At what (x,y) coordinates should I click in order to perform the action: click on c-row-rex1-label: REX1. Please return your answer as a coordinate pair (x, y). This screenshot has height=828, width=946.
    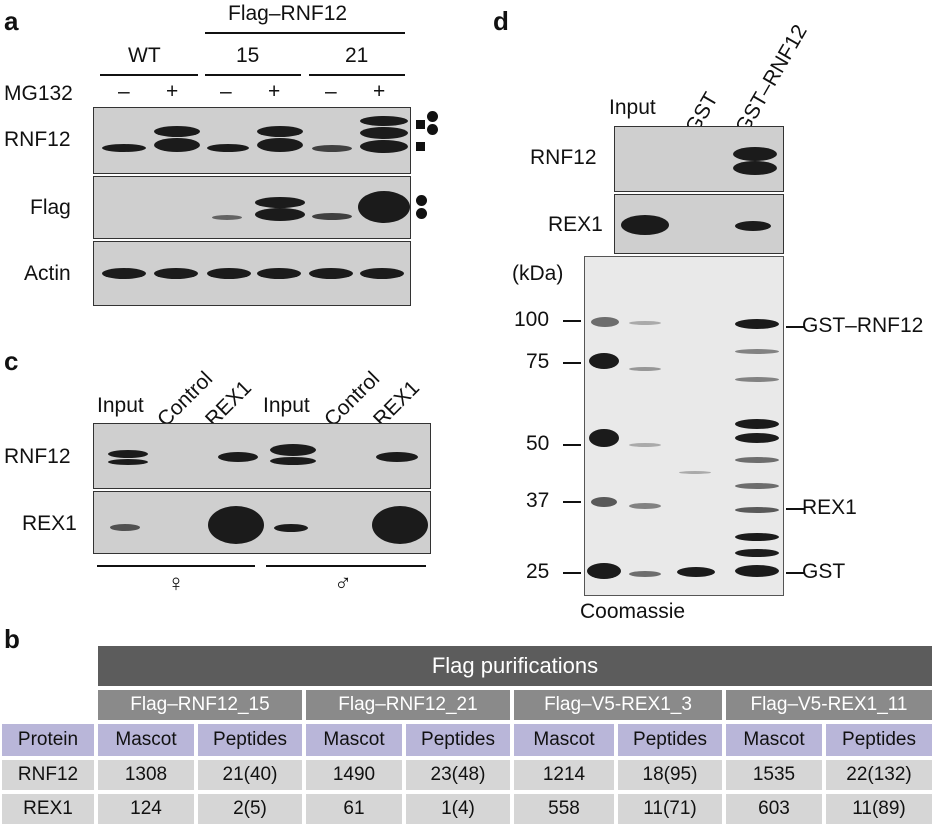
    Looking at the image, I should click on (49, 523).